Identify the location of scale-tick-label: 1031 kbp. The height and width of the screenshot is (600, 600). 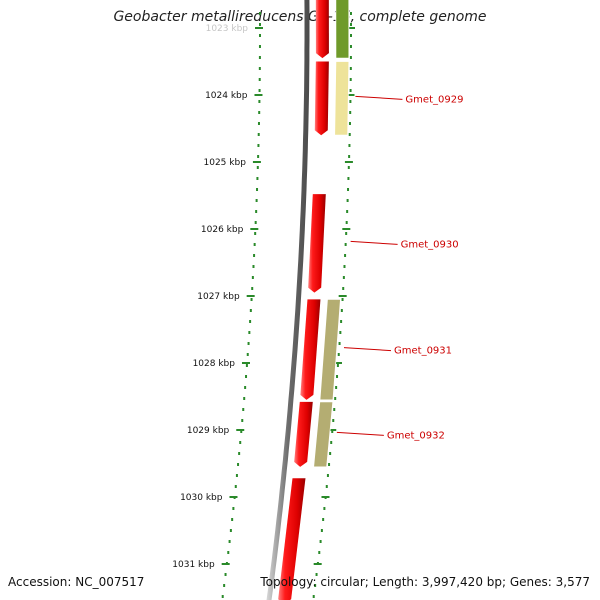
(193, 565).